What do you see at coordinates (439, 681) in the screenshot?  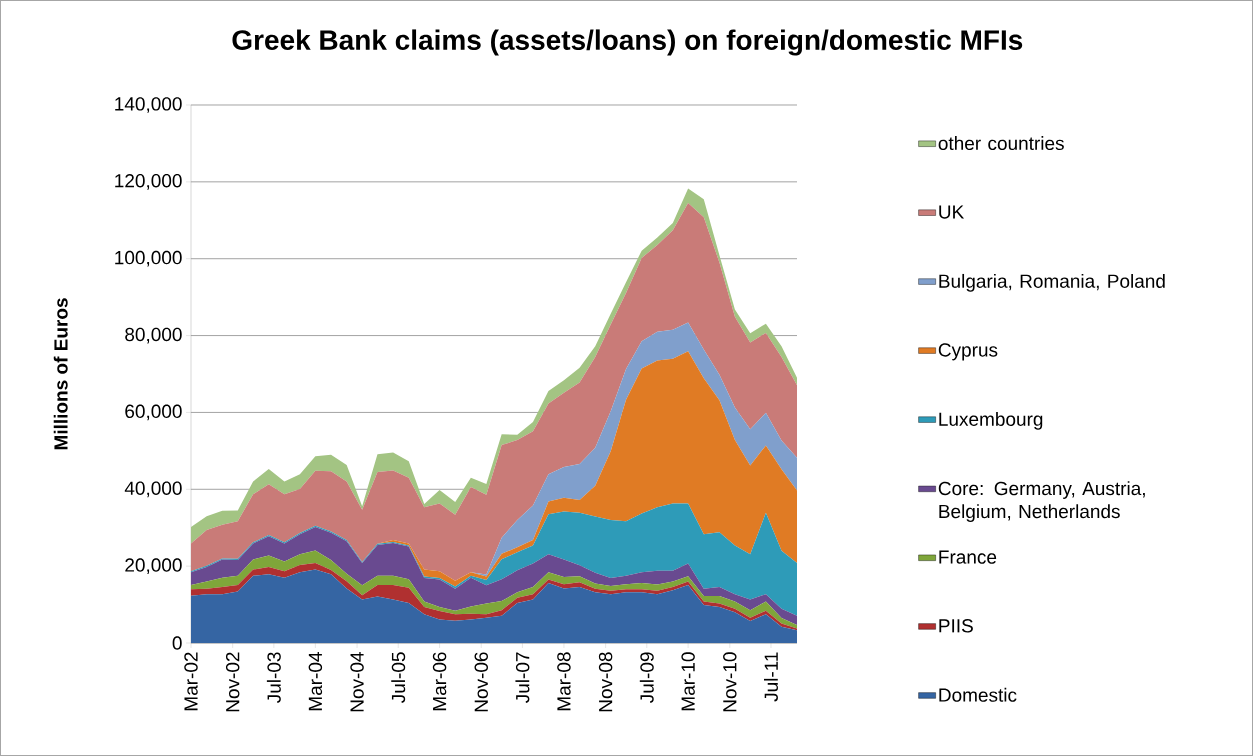 I see `x-tick-label: Mar-06` at bounding box center [439, 681].